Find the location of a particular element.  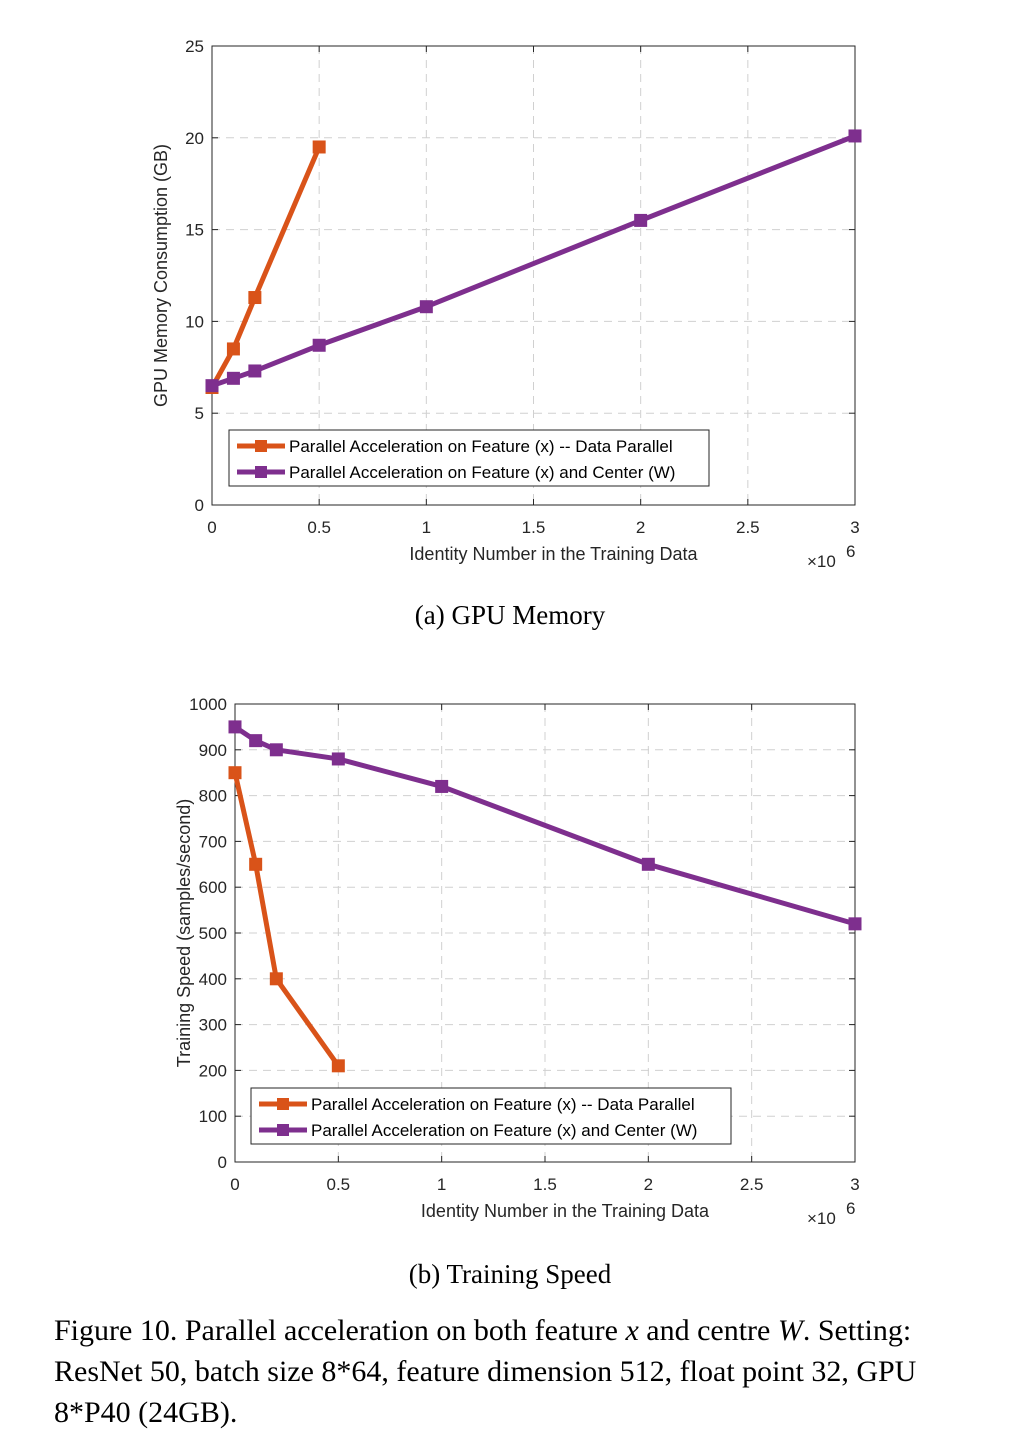

y-tick-label: 20 is located at coordinates (194, 138).